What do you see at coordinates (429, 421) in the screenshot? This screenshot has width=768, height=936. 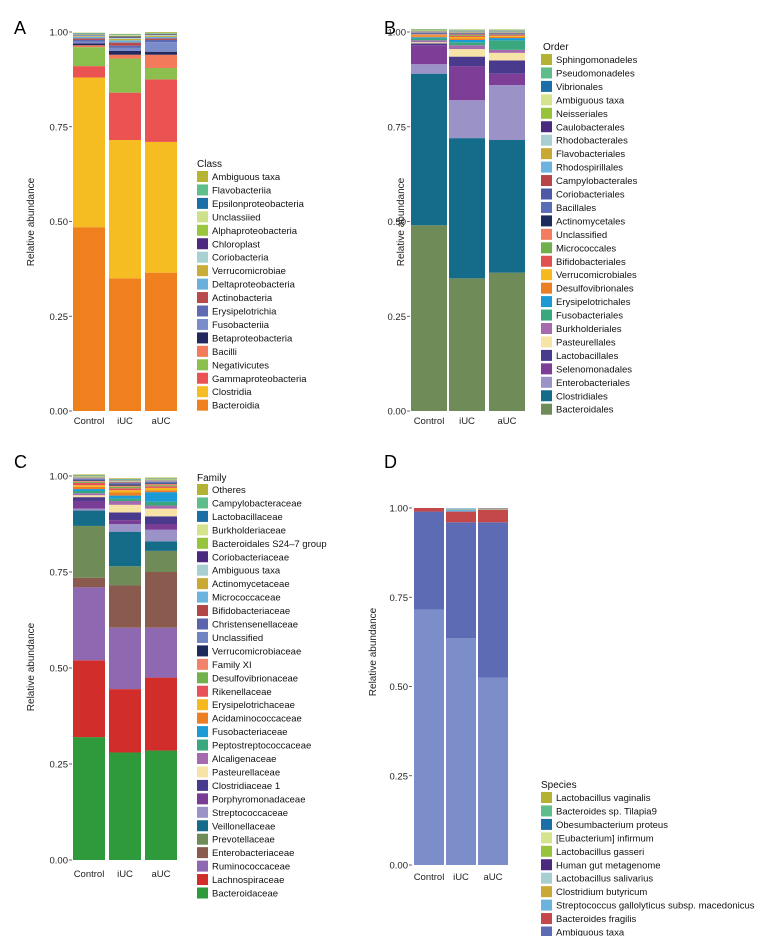 I see `x-category-label: Control` at bounding box center [429, 421].